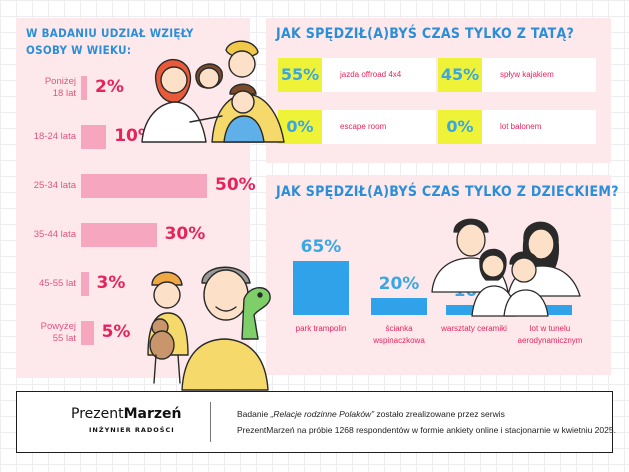  I want to click on dad-activity-box: 45% spływ kajakiem, so click(517, 75).